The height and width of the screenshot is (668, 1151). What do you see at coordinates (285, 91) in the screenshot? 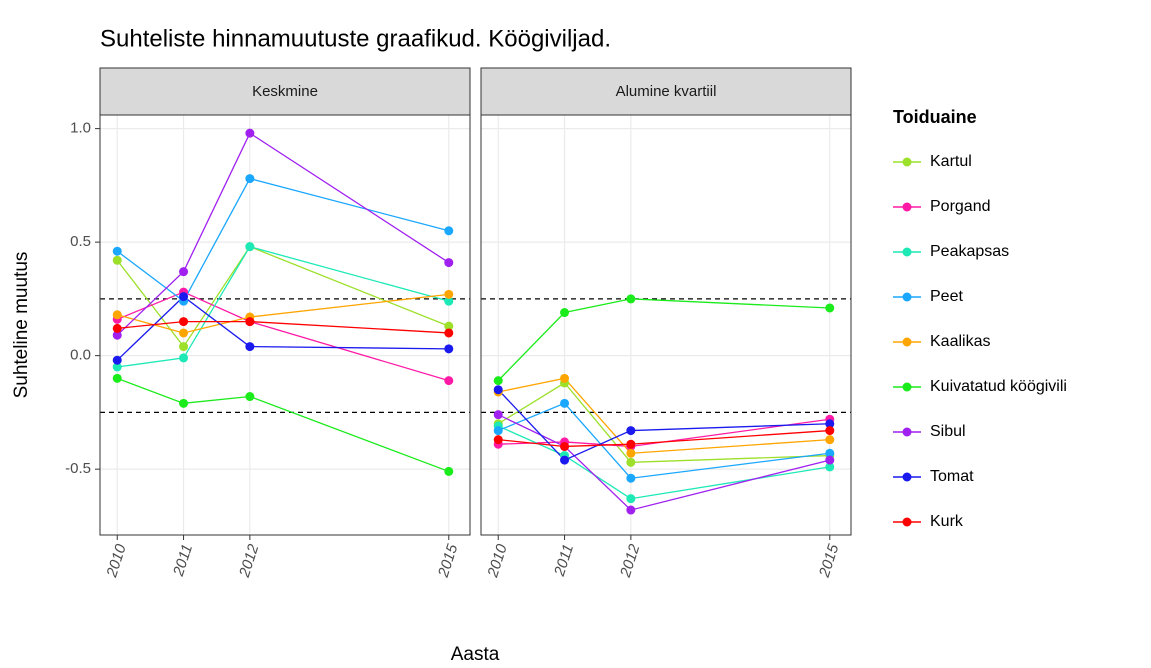
I see `facet-label: Keskmine` at bounding box center [285, 91].